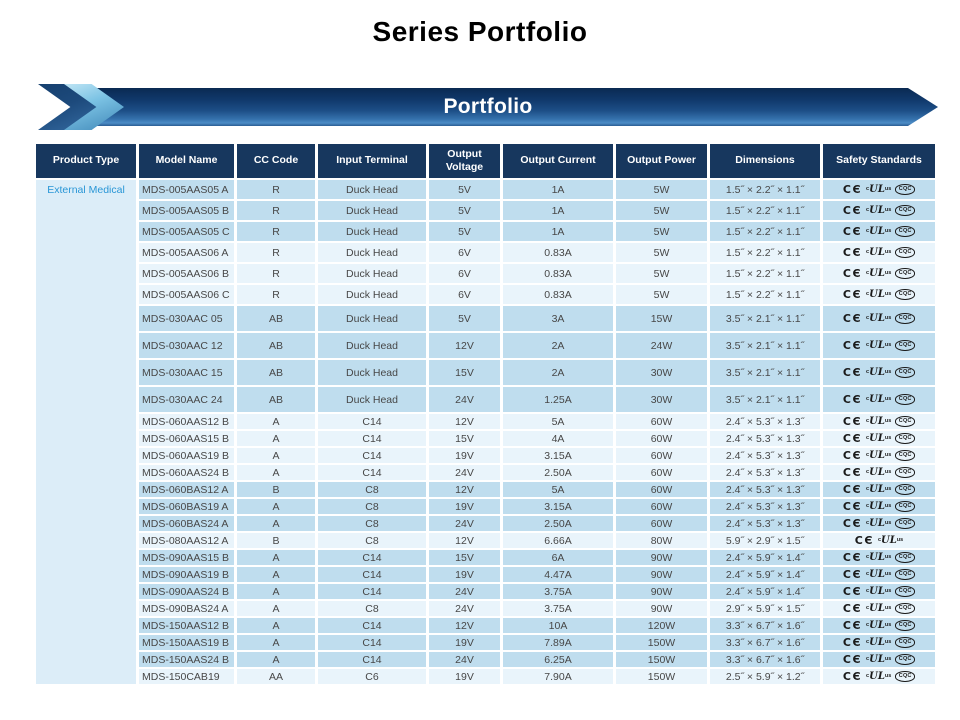 Image resolution: width=960 pixels, height=720 pixels. I want to click on cell-output-power: 60W, so click(661, 506).